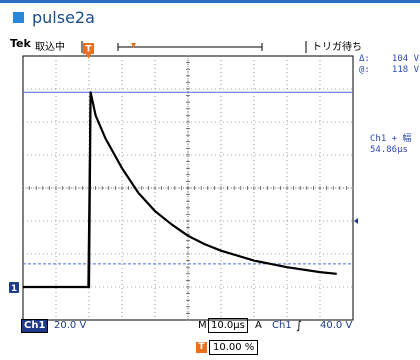 This screenshot has width=420, height=360. I want to click on cursor-delta-value: 104 V, so click(405, 59).